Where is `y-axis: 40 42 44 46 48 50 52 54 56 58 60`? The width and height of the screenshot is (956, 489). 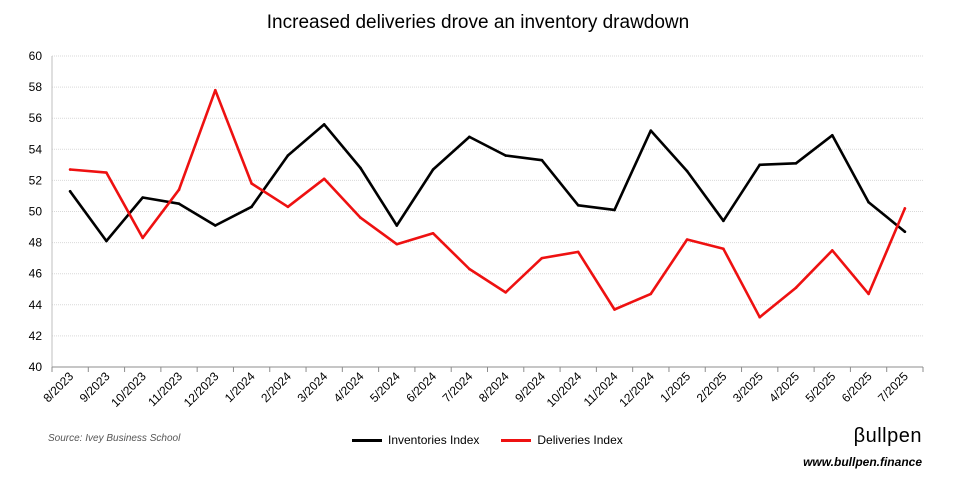 y-axis: 40 42 44 46 48 50 52 54 56 58 60 is located at coordinates (41, 211).